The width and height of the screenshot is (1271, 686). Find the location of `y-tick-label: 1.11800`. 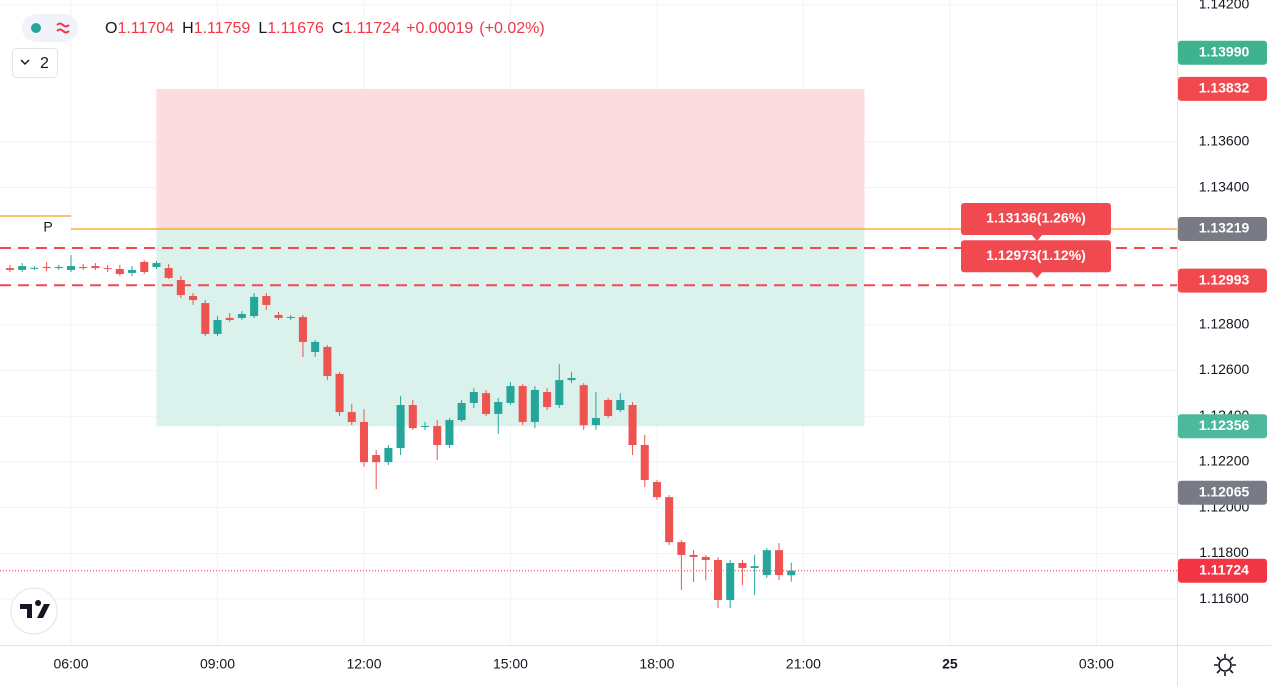

y-tick-label: 1.11800 is located at coordinates (1224, 552).